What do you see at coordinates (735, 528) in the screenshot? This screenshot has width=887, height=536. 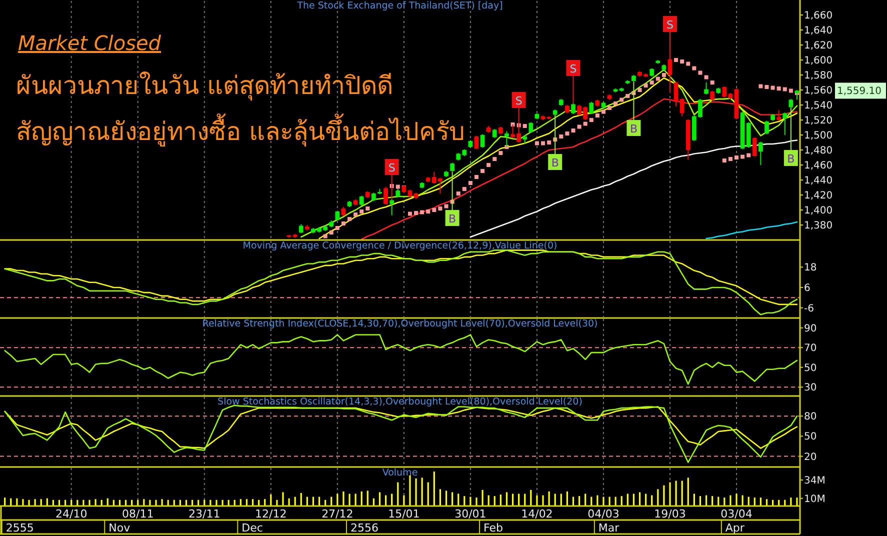 I see `text: Apr` at bounding box center [735, 528].